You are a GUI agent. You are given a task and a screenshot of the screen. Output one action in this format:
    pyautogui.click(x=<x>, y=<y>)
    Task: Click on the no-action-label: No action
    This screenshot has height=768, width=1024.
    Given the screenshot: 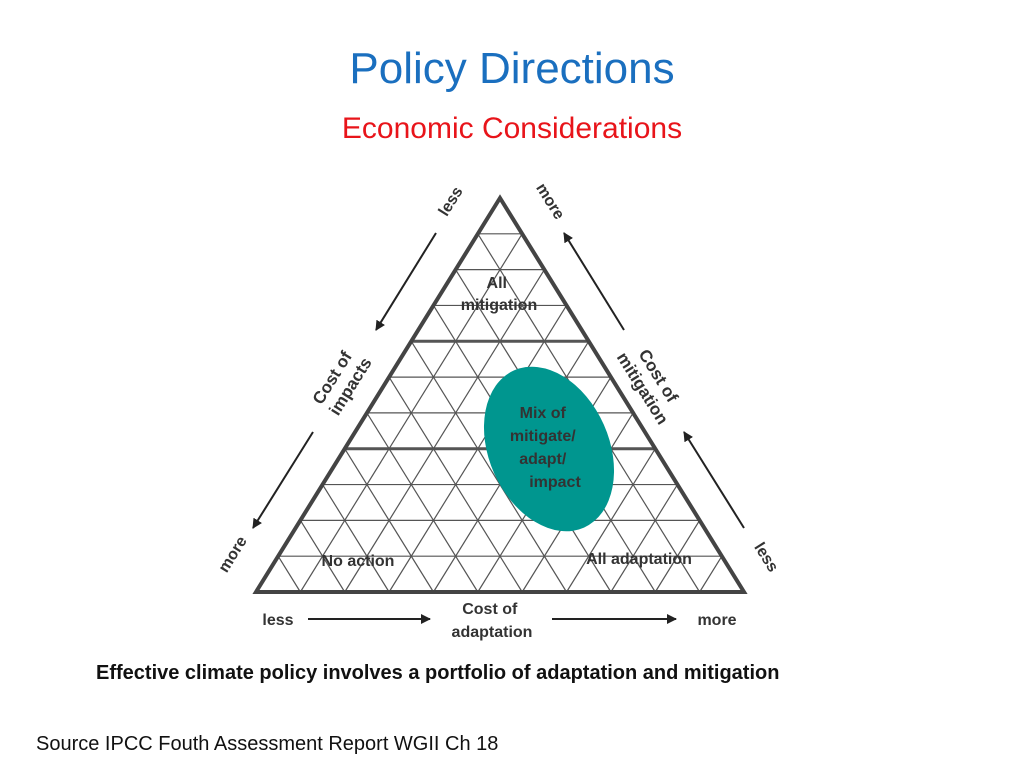 What is the action you would take?
    pyautogui.click(x=358, y=561)
    